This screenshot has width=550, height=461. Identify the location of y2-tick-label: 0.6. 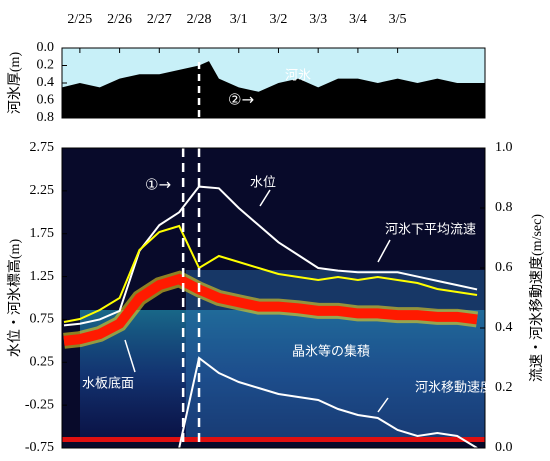
(504, 267).